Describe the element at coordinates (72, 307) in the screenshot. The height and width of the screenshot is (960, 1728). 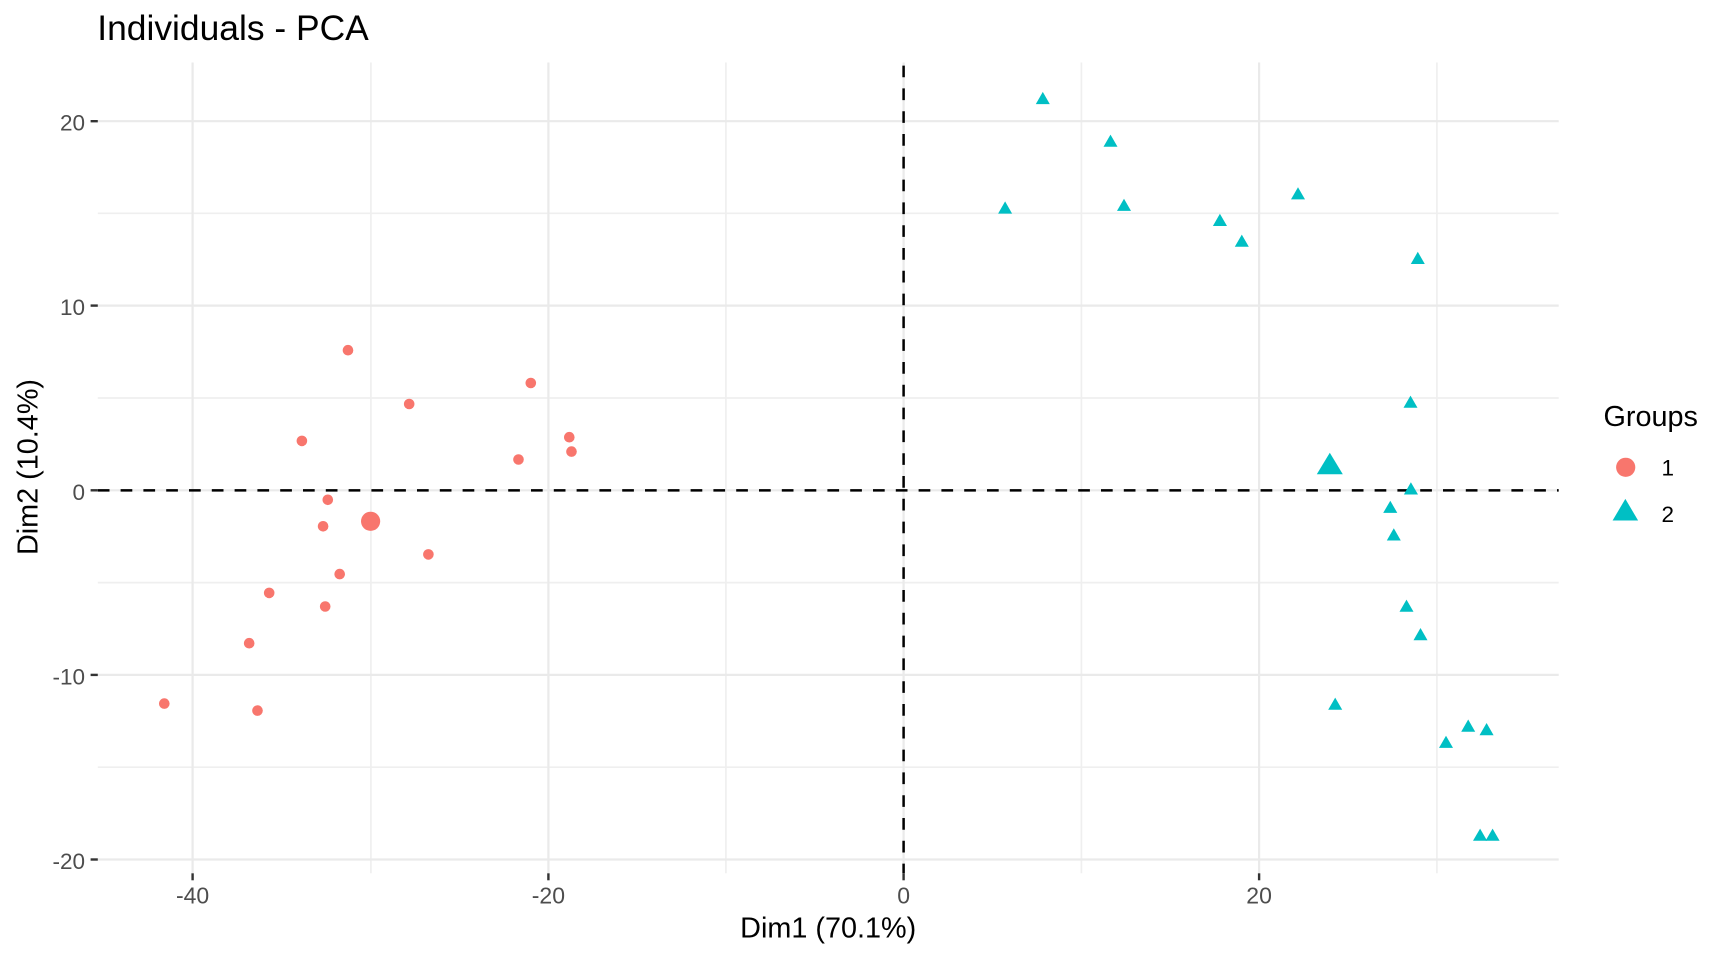
I see `svg-text: 10` at that location.